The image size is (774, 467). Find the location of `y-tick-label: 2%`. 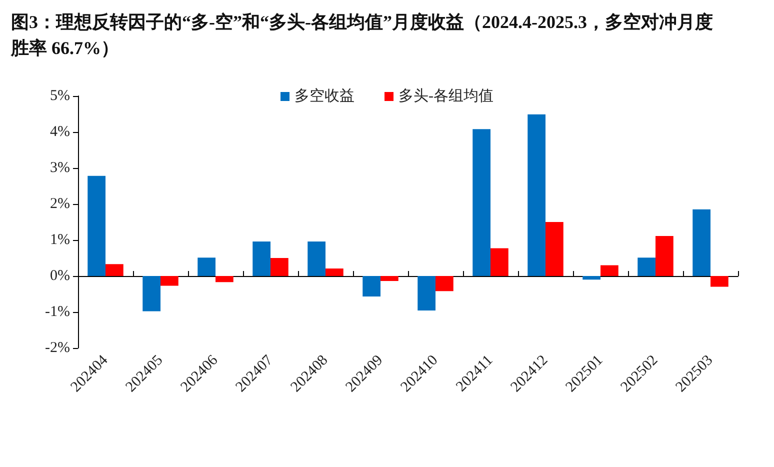

y-tick-label: 2% is located at coordinates (60, 204).